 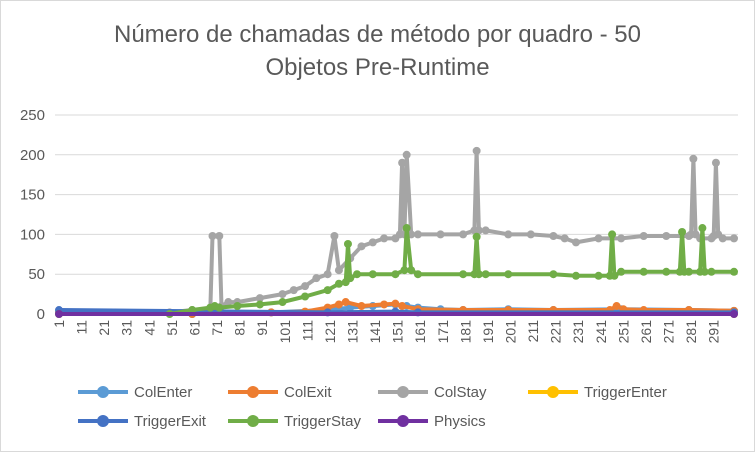 What do you see at coordinates (294, 421) in the screenshot?
I see `legend-item-triggerstay: TriggerStay` at bounding box center [294, 421].